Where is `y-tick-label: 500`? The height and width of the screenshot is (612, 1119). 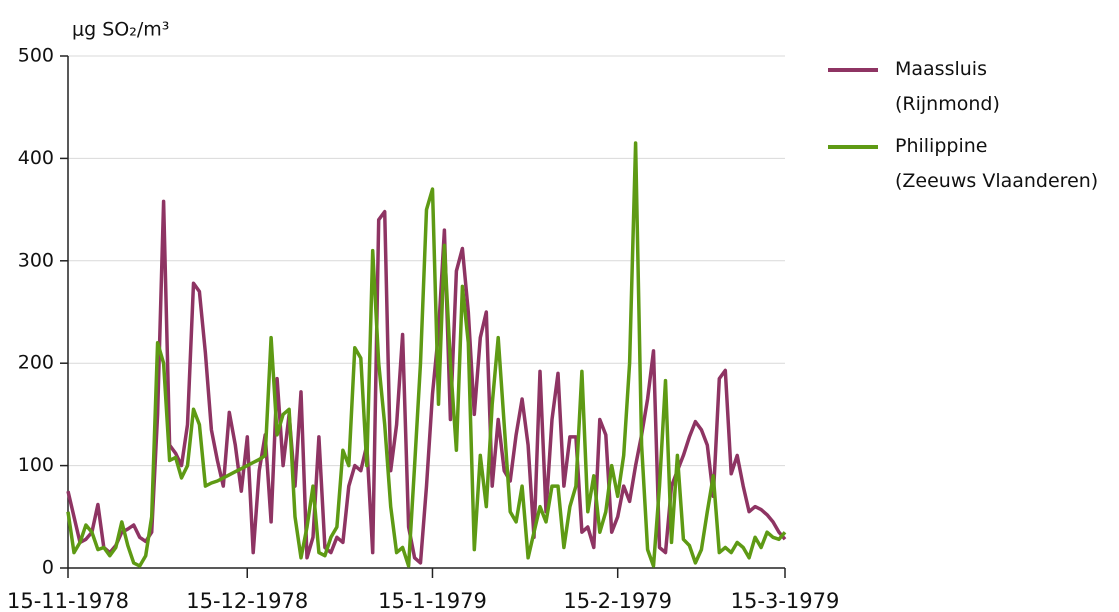
y-tick-label: 500 is located at coordinates (36, 56).